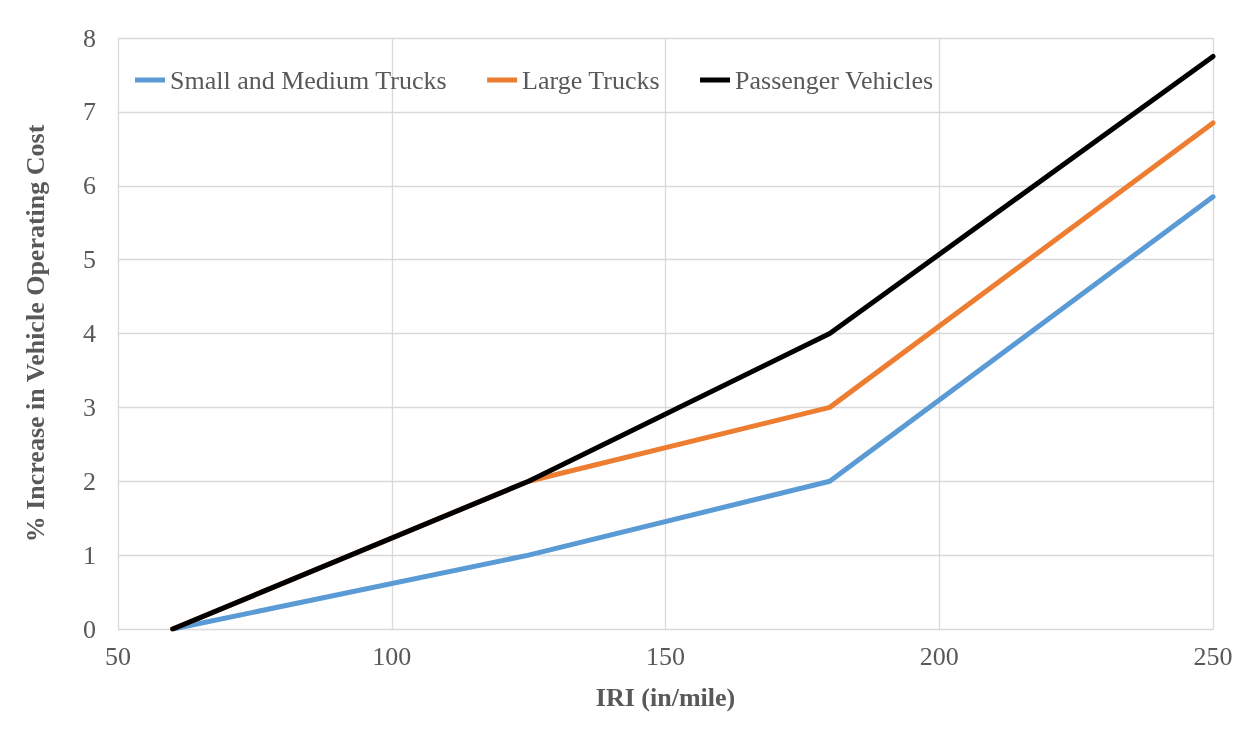 The image size is (1253, 734). Describe the element at coordinates (89, 38) in the screenshot. I see `y-tick-label: 8` at that location.